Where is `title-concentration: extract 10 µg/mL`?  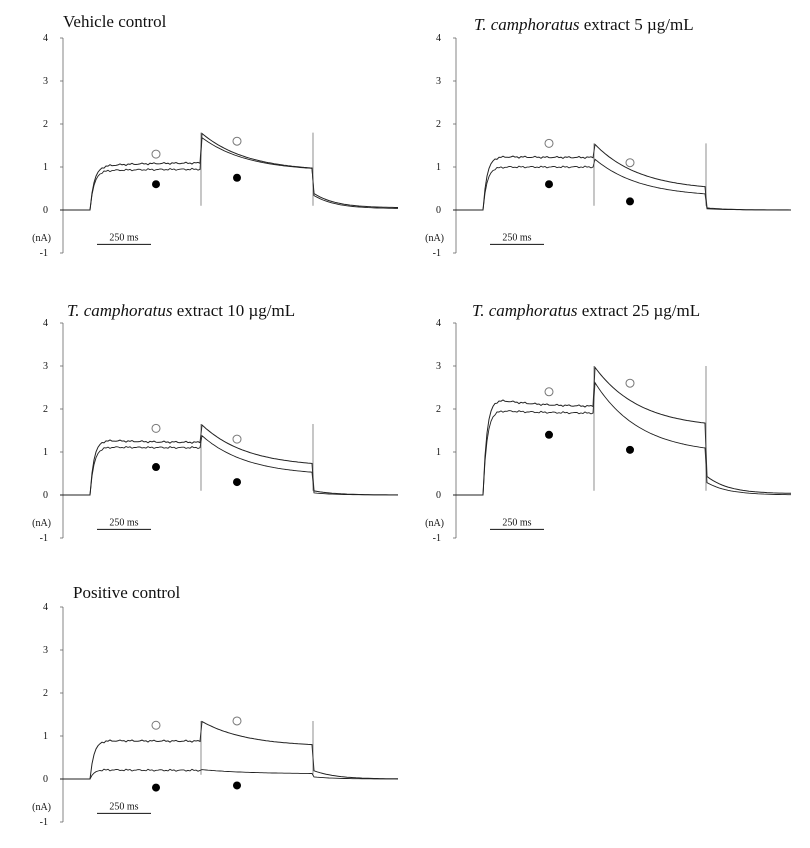 title-concentration: extract 10 µg/mL is located at coordinates (233, 310).